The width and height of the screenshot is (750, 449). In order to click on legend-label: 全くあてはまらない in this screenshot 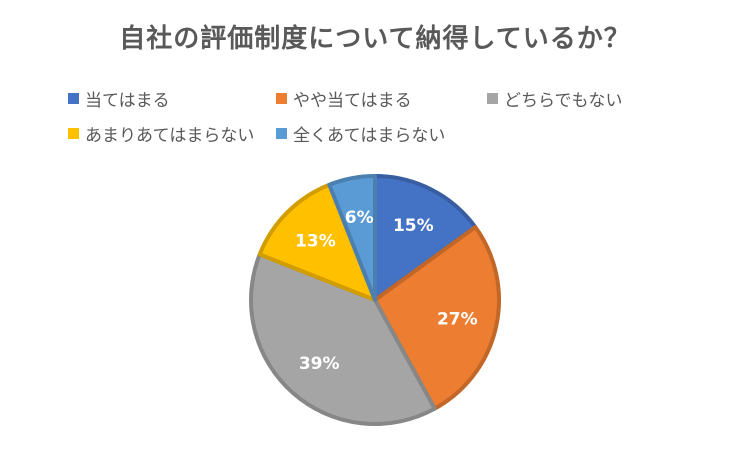, I will do `click(369, 136)`.